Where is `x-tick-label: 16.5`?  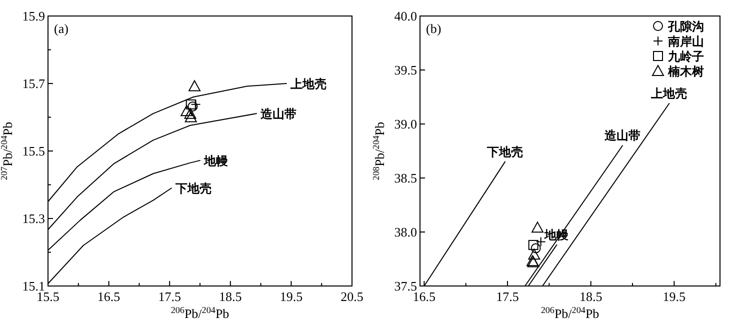
x-tick-label: 16.5 is located at coordinates (108, 296).